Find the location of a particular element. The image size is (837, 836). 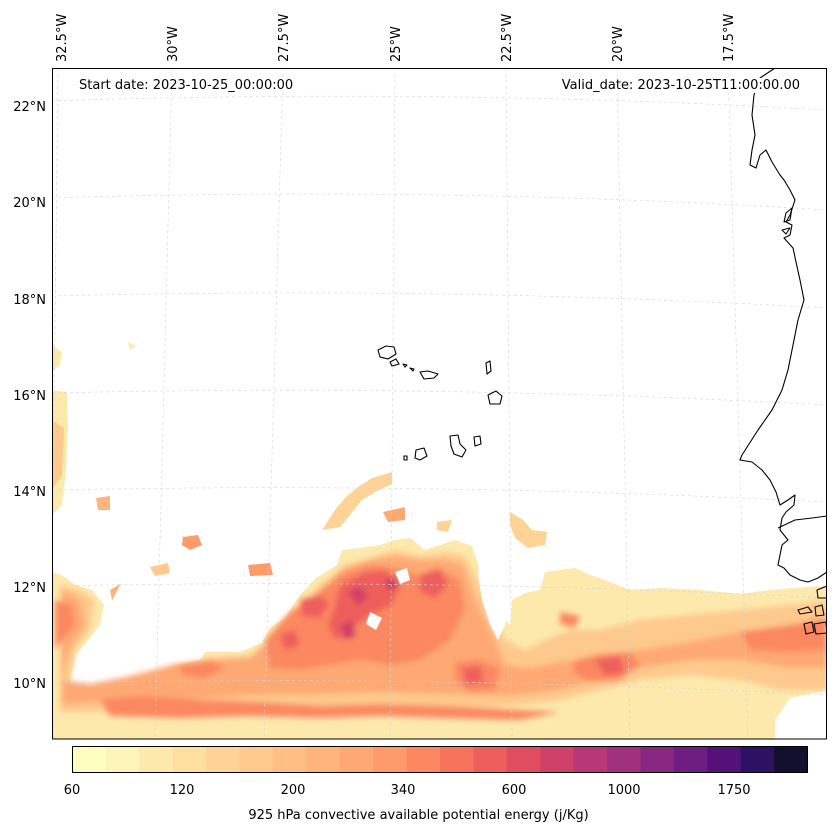

parallel-14n is located at coordinates (439, 495).